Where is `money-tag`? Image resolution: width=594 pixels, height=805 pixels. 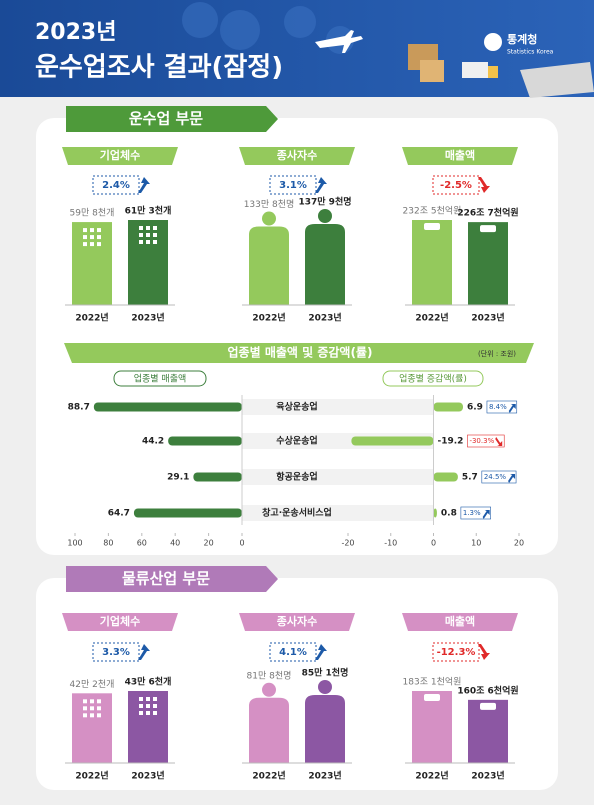
money-tag is located at coordinates (432, 697).